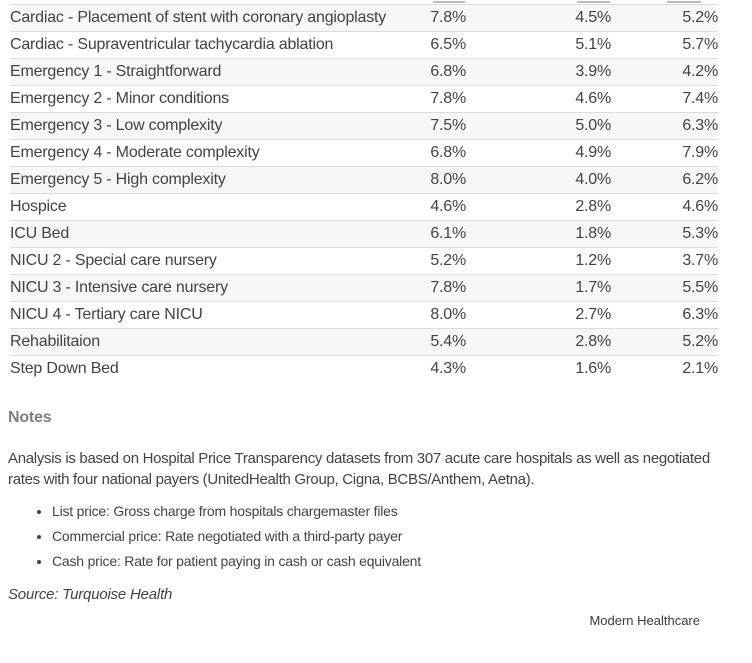  Describe the element at coordinates (55, 341) in the screenshot. I see `row-label: Rehabilitaion` at that location.